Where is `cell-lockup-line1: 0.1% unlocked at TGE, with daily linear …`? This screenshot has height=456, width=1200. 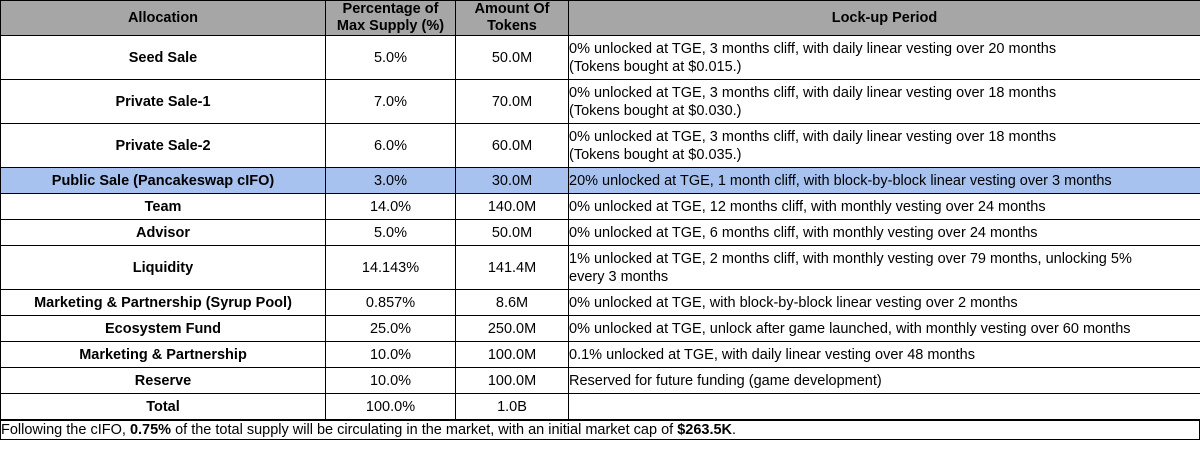
cell-lockup-line1: 0.1% unlocked at TGE, with daily linear … is located at coordinates (772, 354).